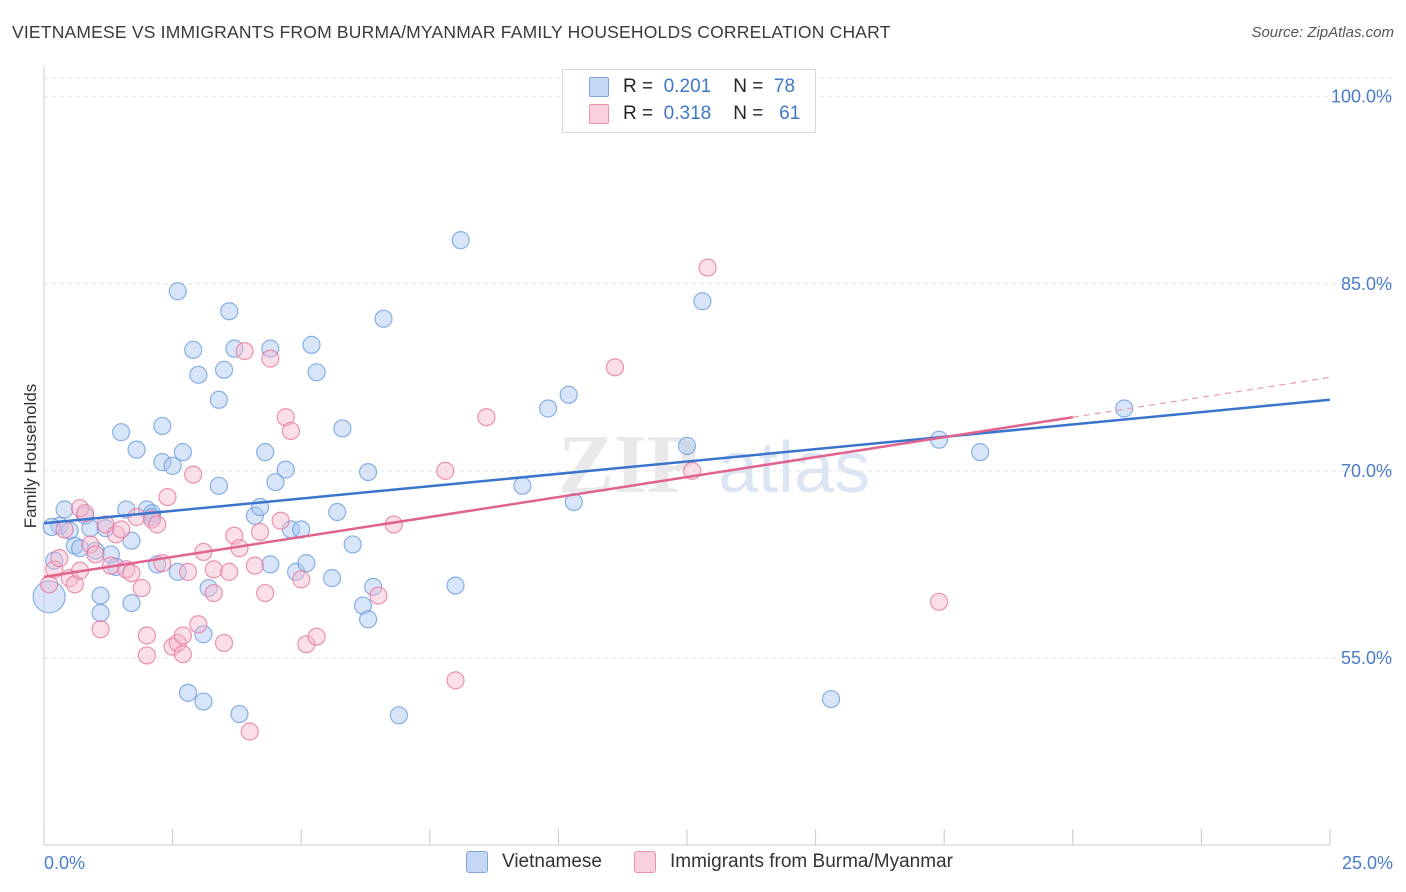  What do you see at coordinates (790, 113) in the screenshot?
I see `legend-n-value: 61` at bounding box center [790, 113].